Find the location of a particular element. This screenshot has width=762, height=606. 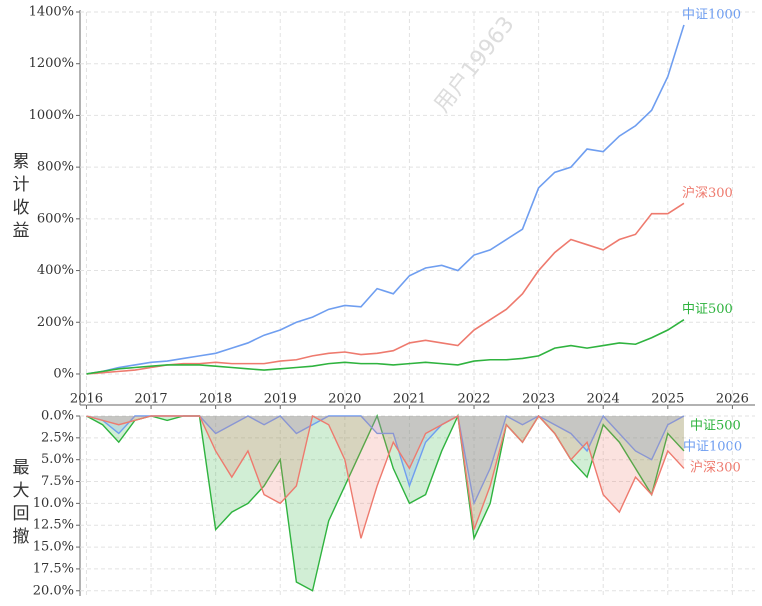

y-tick-label: 5.0% is located at coordinates (57, 459).